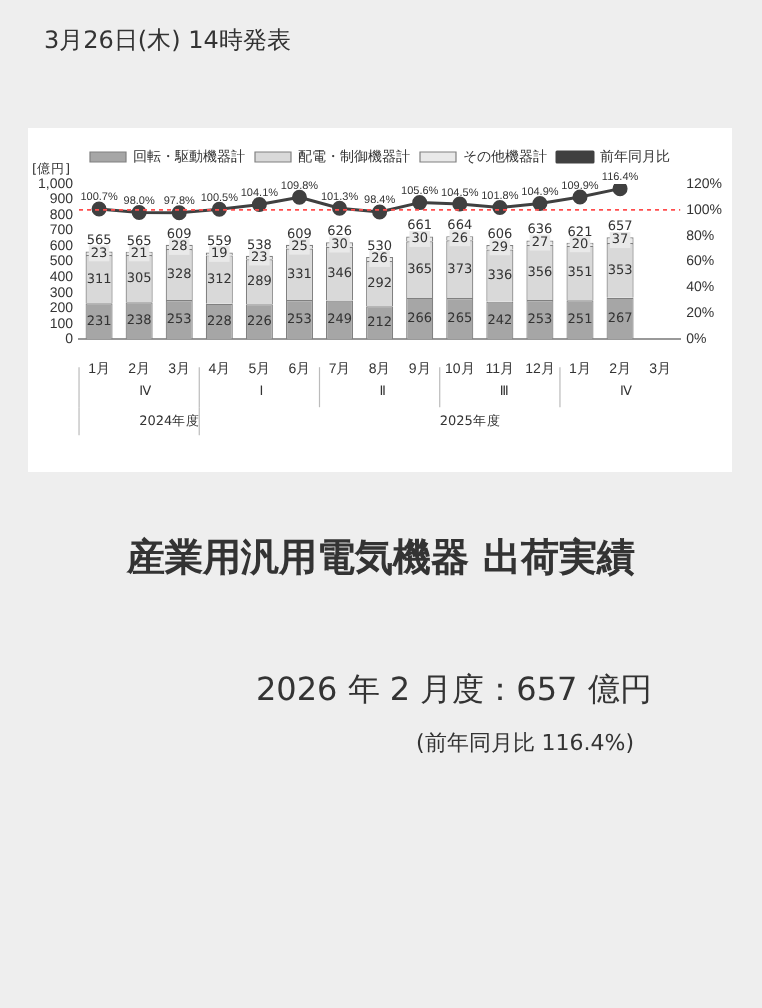 The height and width of the screenshot is (1008, 762). What do you see at coordinates (525, 743) in the screenshot?
I see `text: (前年同月比 116.4%)` at bounding box center [525, 743].